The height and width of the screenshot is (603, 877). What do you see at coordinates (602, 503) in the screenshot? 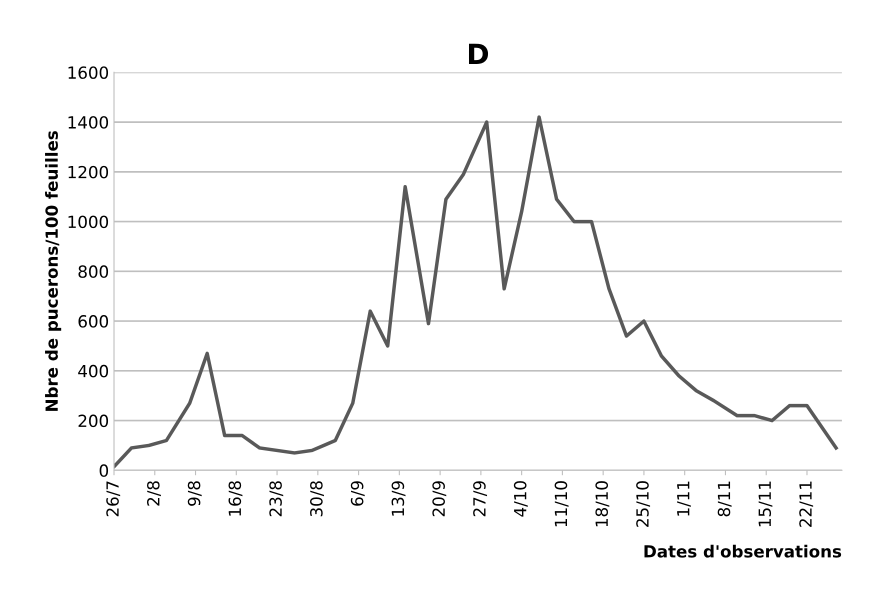
I see `x-tick-label: 18/10` at bounding box center [602, 503].